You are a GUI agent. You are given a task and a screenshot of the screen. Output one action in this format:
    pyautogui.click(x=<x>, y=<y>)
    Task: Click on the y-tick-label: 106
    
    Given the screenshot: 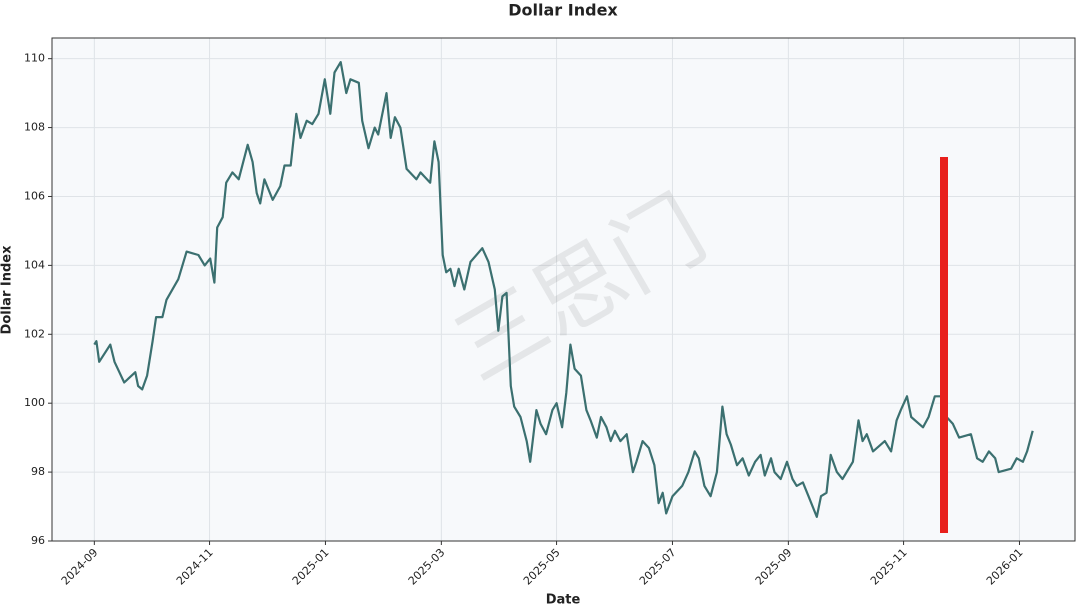 What is the action you would take?
    pyautogui.click(x=34, y=195)
    